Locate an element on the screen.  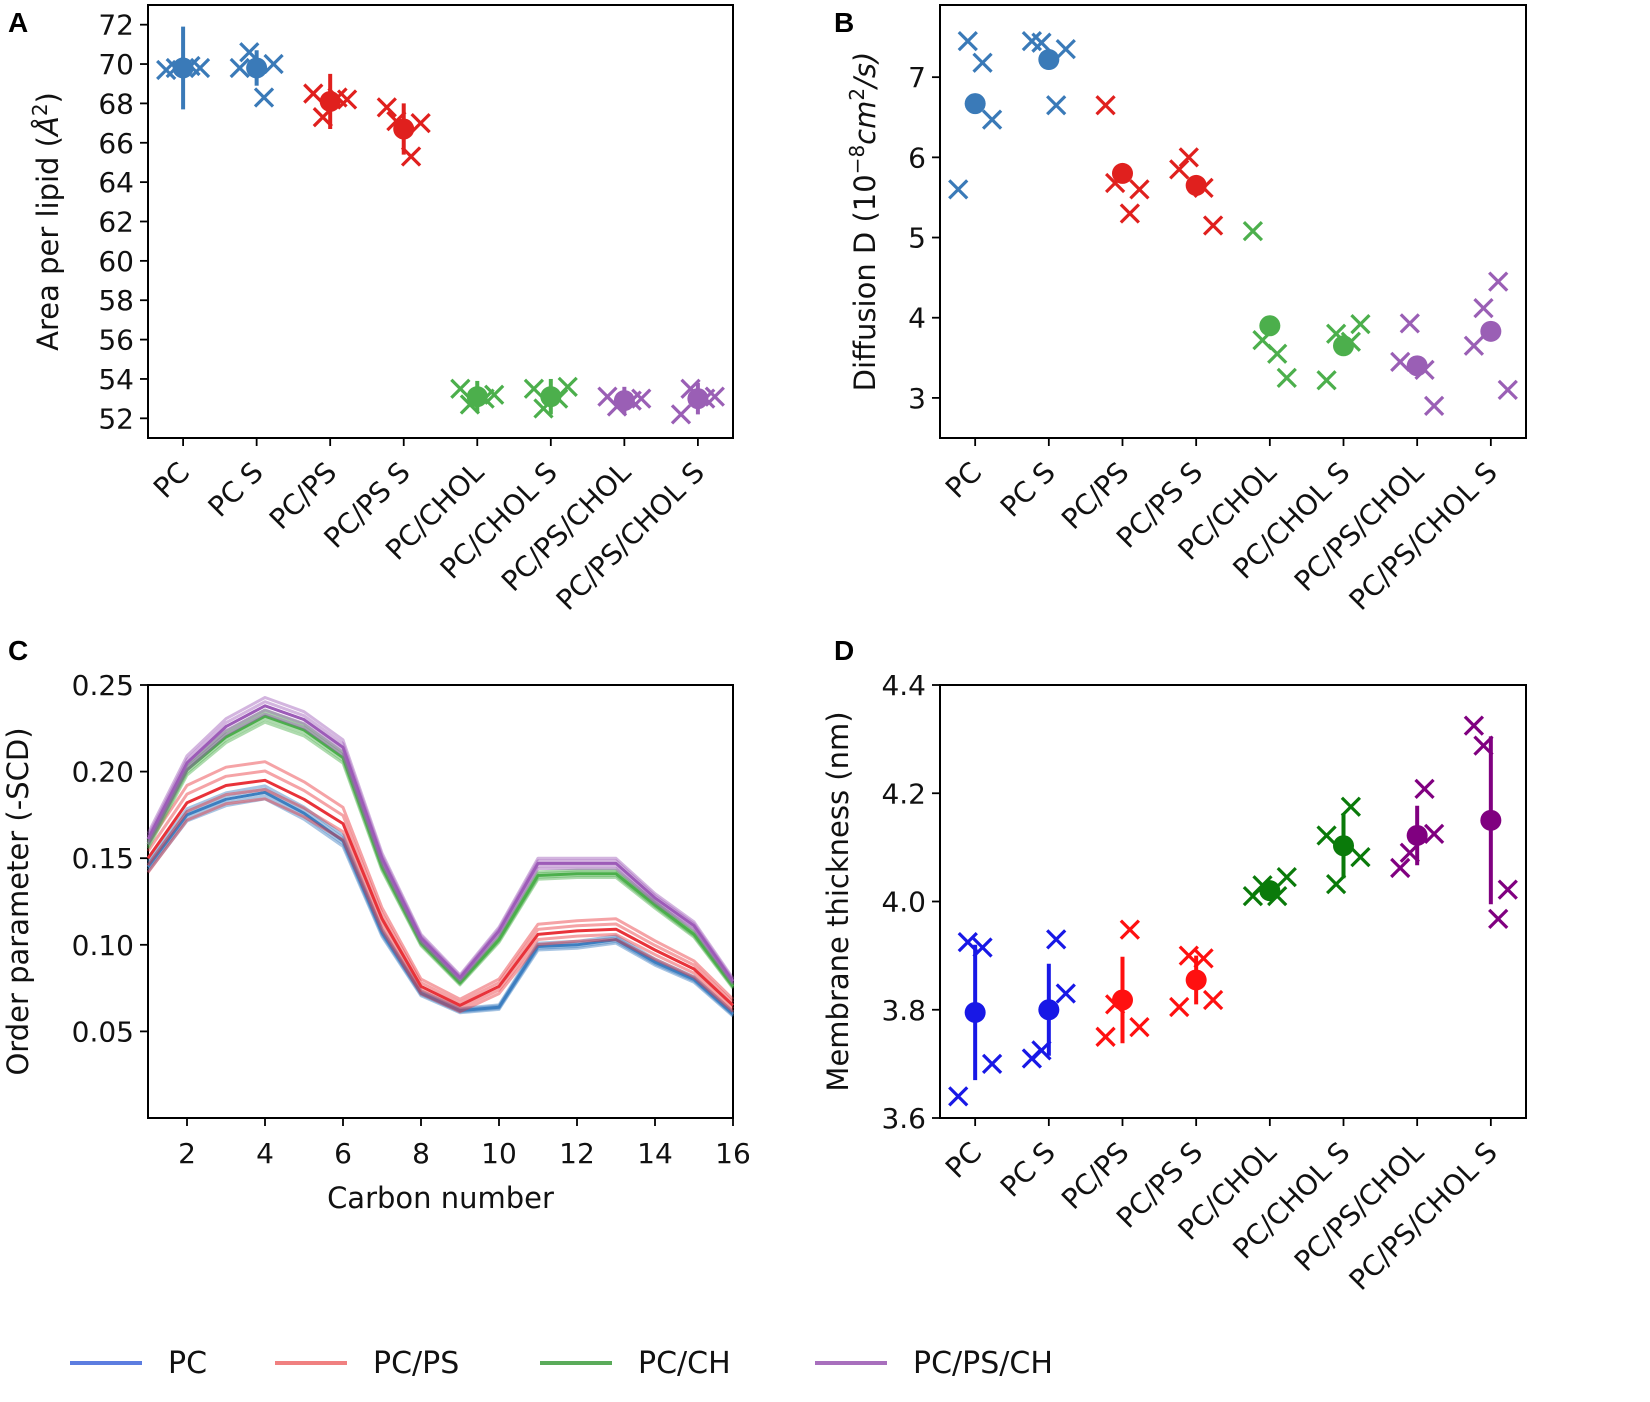
panel-letter: C is located at coordinates (18, 650).